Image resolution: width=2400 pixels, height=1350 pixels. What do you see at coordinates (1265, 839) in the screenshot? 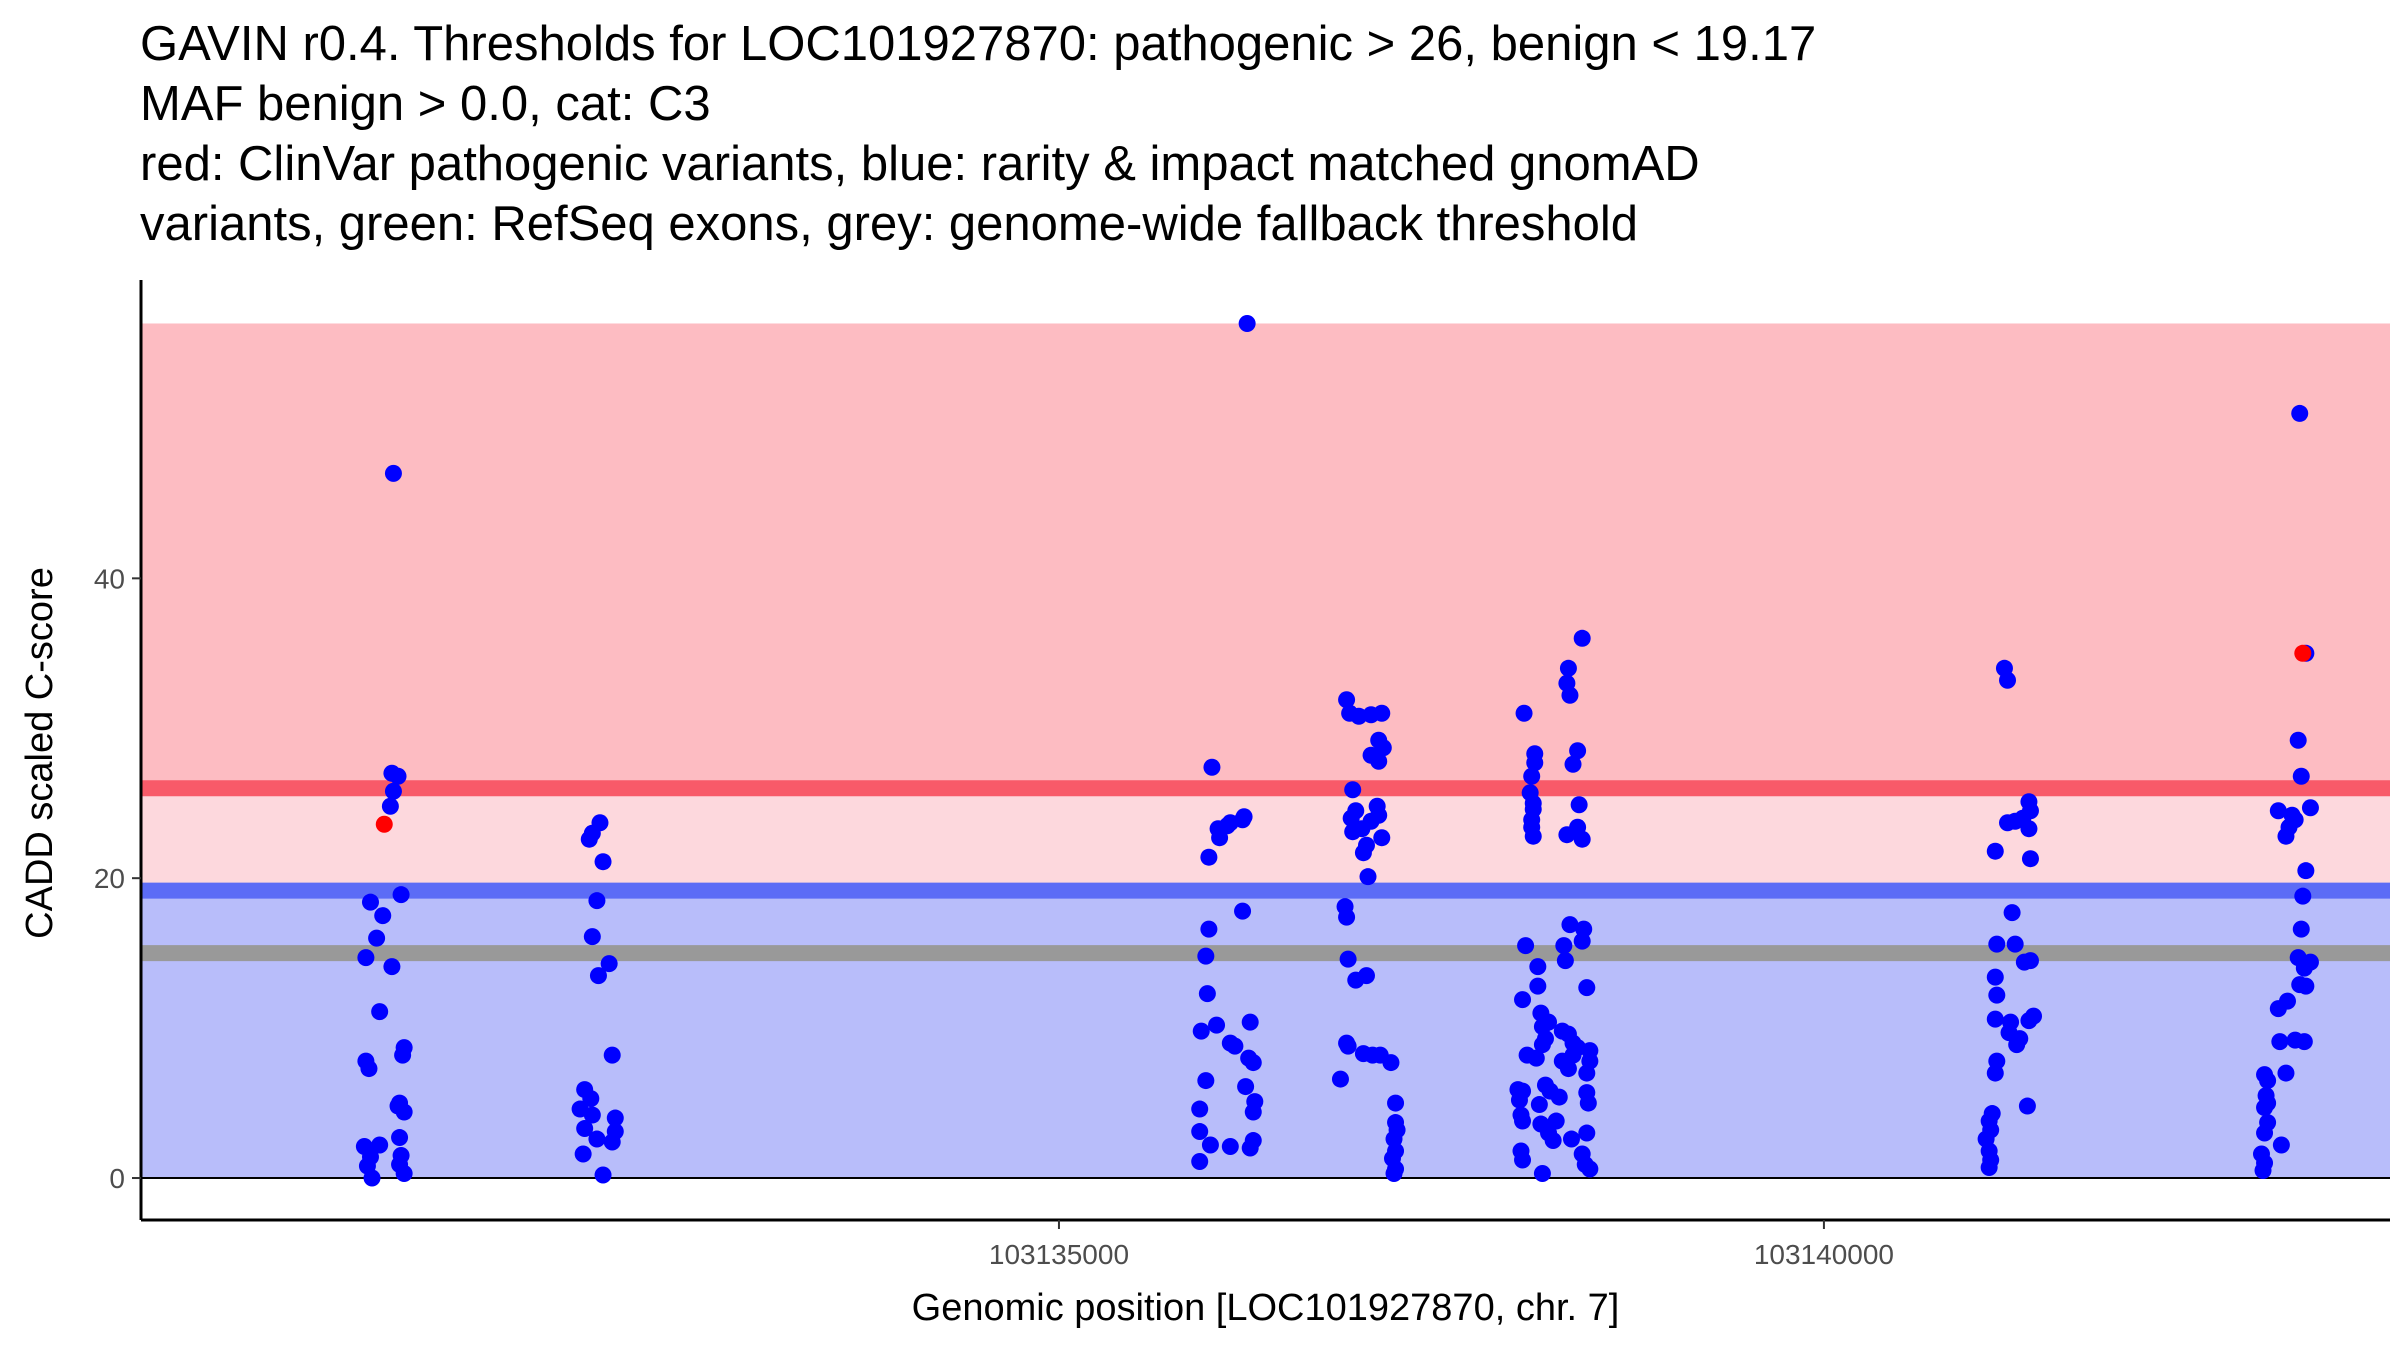
I see `intermediate-zone` at bounding box center [1265, 839].